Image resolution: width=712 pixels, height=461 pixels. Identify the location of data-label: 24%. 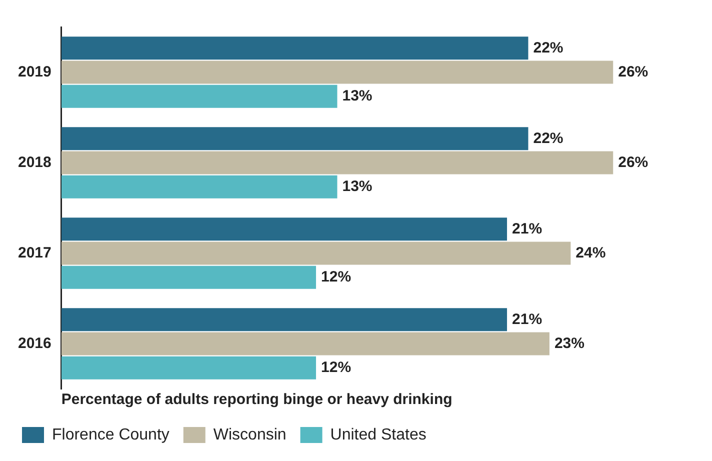
(591, 253).